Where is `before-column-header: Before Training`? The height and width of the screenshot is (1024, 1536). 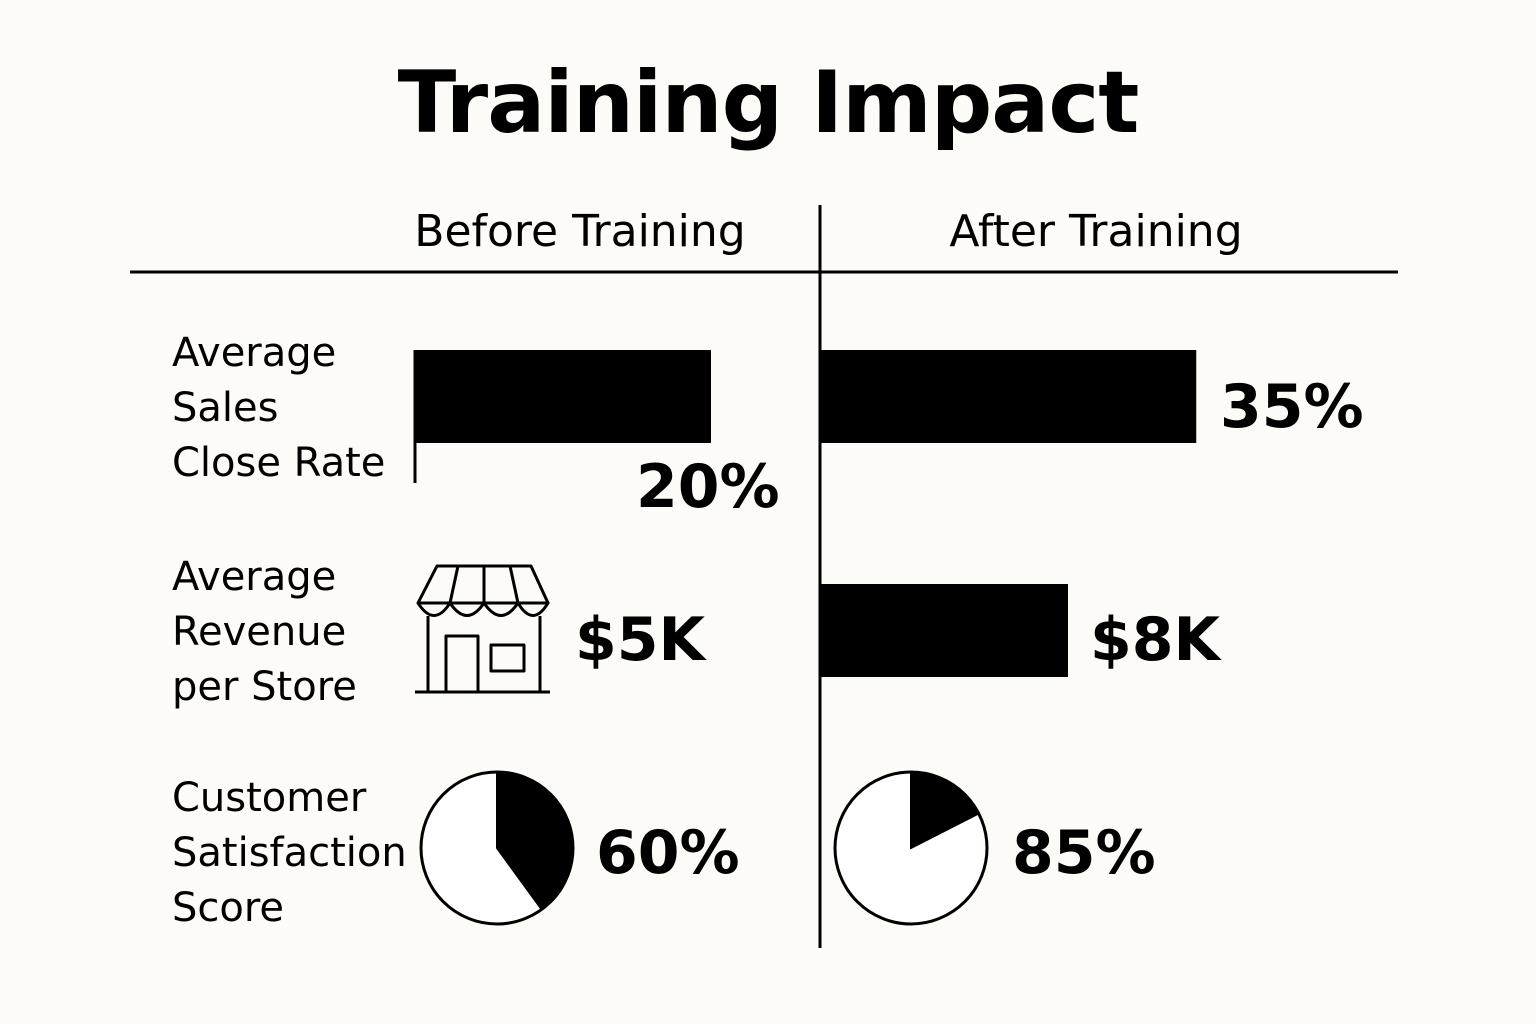 before-column-header: Before Training is located at coordinates (580, 231).